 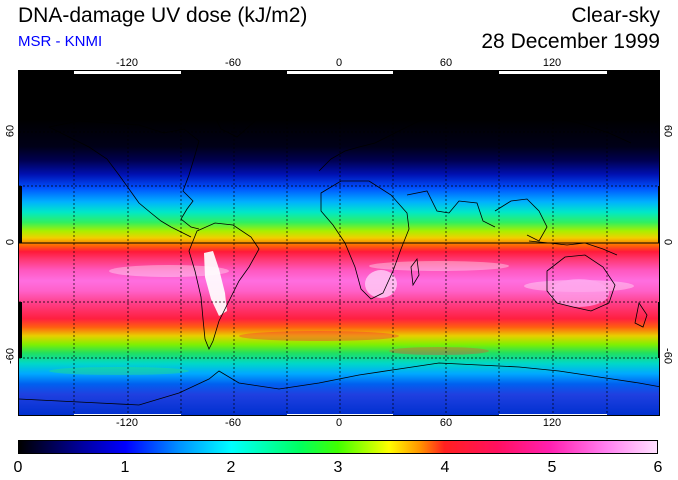 What do you see at coordinates (552, 423) in the screenshot?
I see `lon-label-bottom-e120: 120` at bounding box center [552, 423].